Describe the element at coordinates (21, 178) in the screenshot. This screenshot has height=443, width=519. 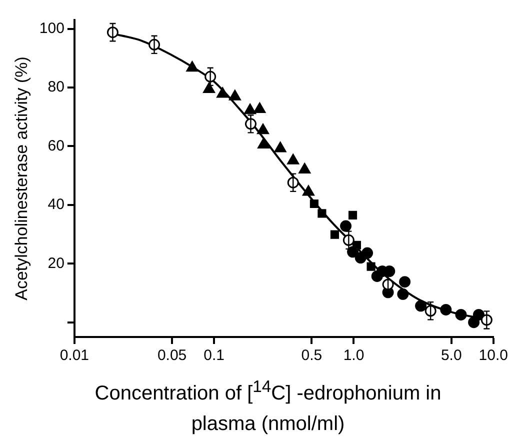
I see `y-axis-title: Acetylcholinesterase activity (%)` at that location.